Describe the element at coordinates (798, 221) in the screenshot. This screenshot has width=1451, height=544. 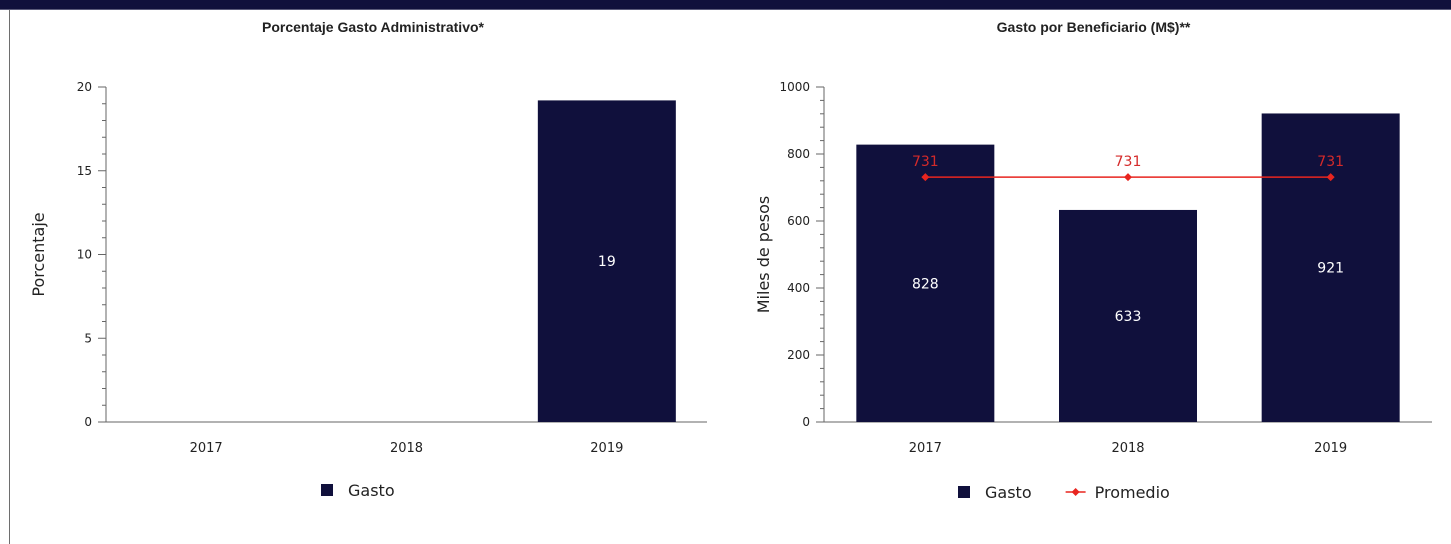
I see `y-tick-label: 600` at that location.